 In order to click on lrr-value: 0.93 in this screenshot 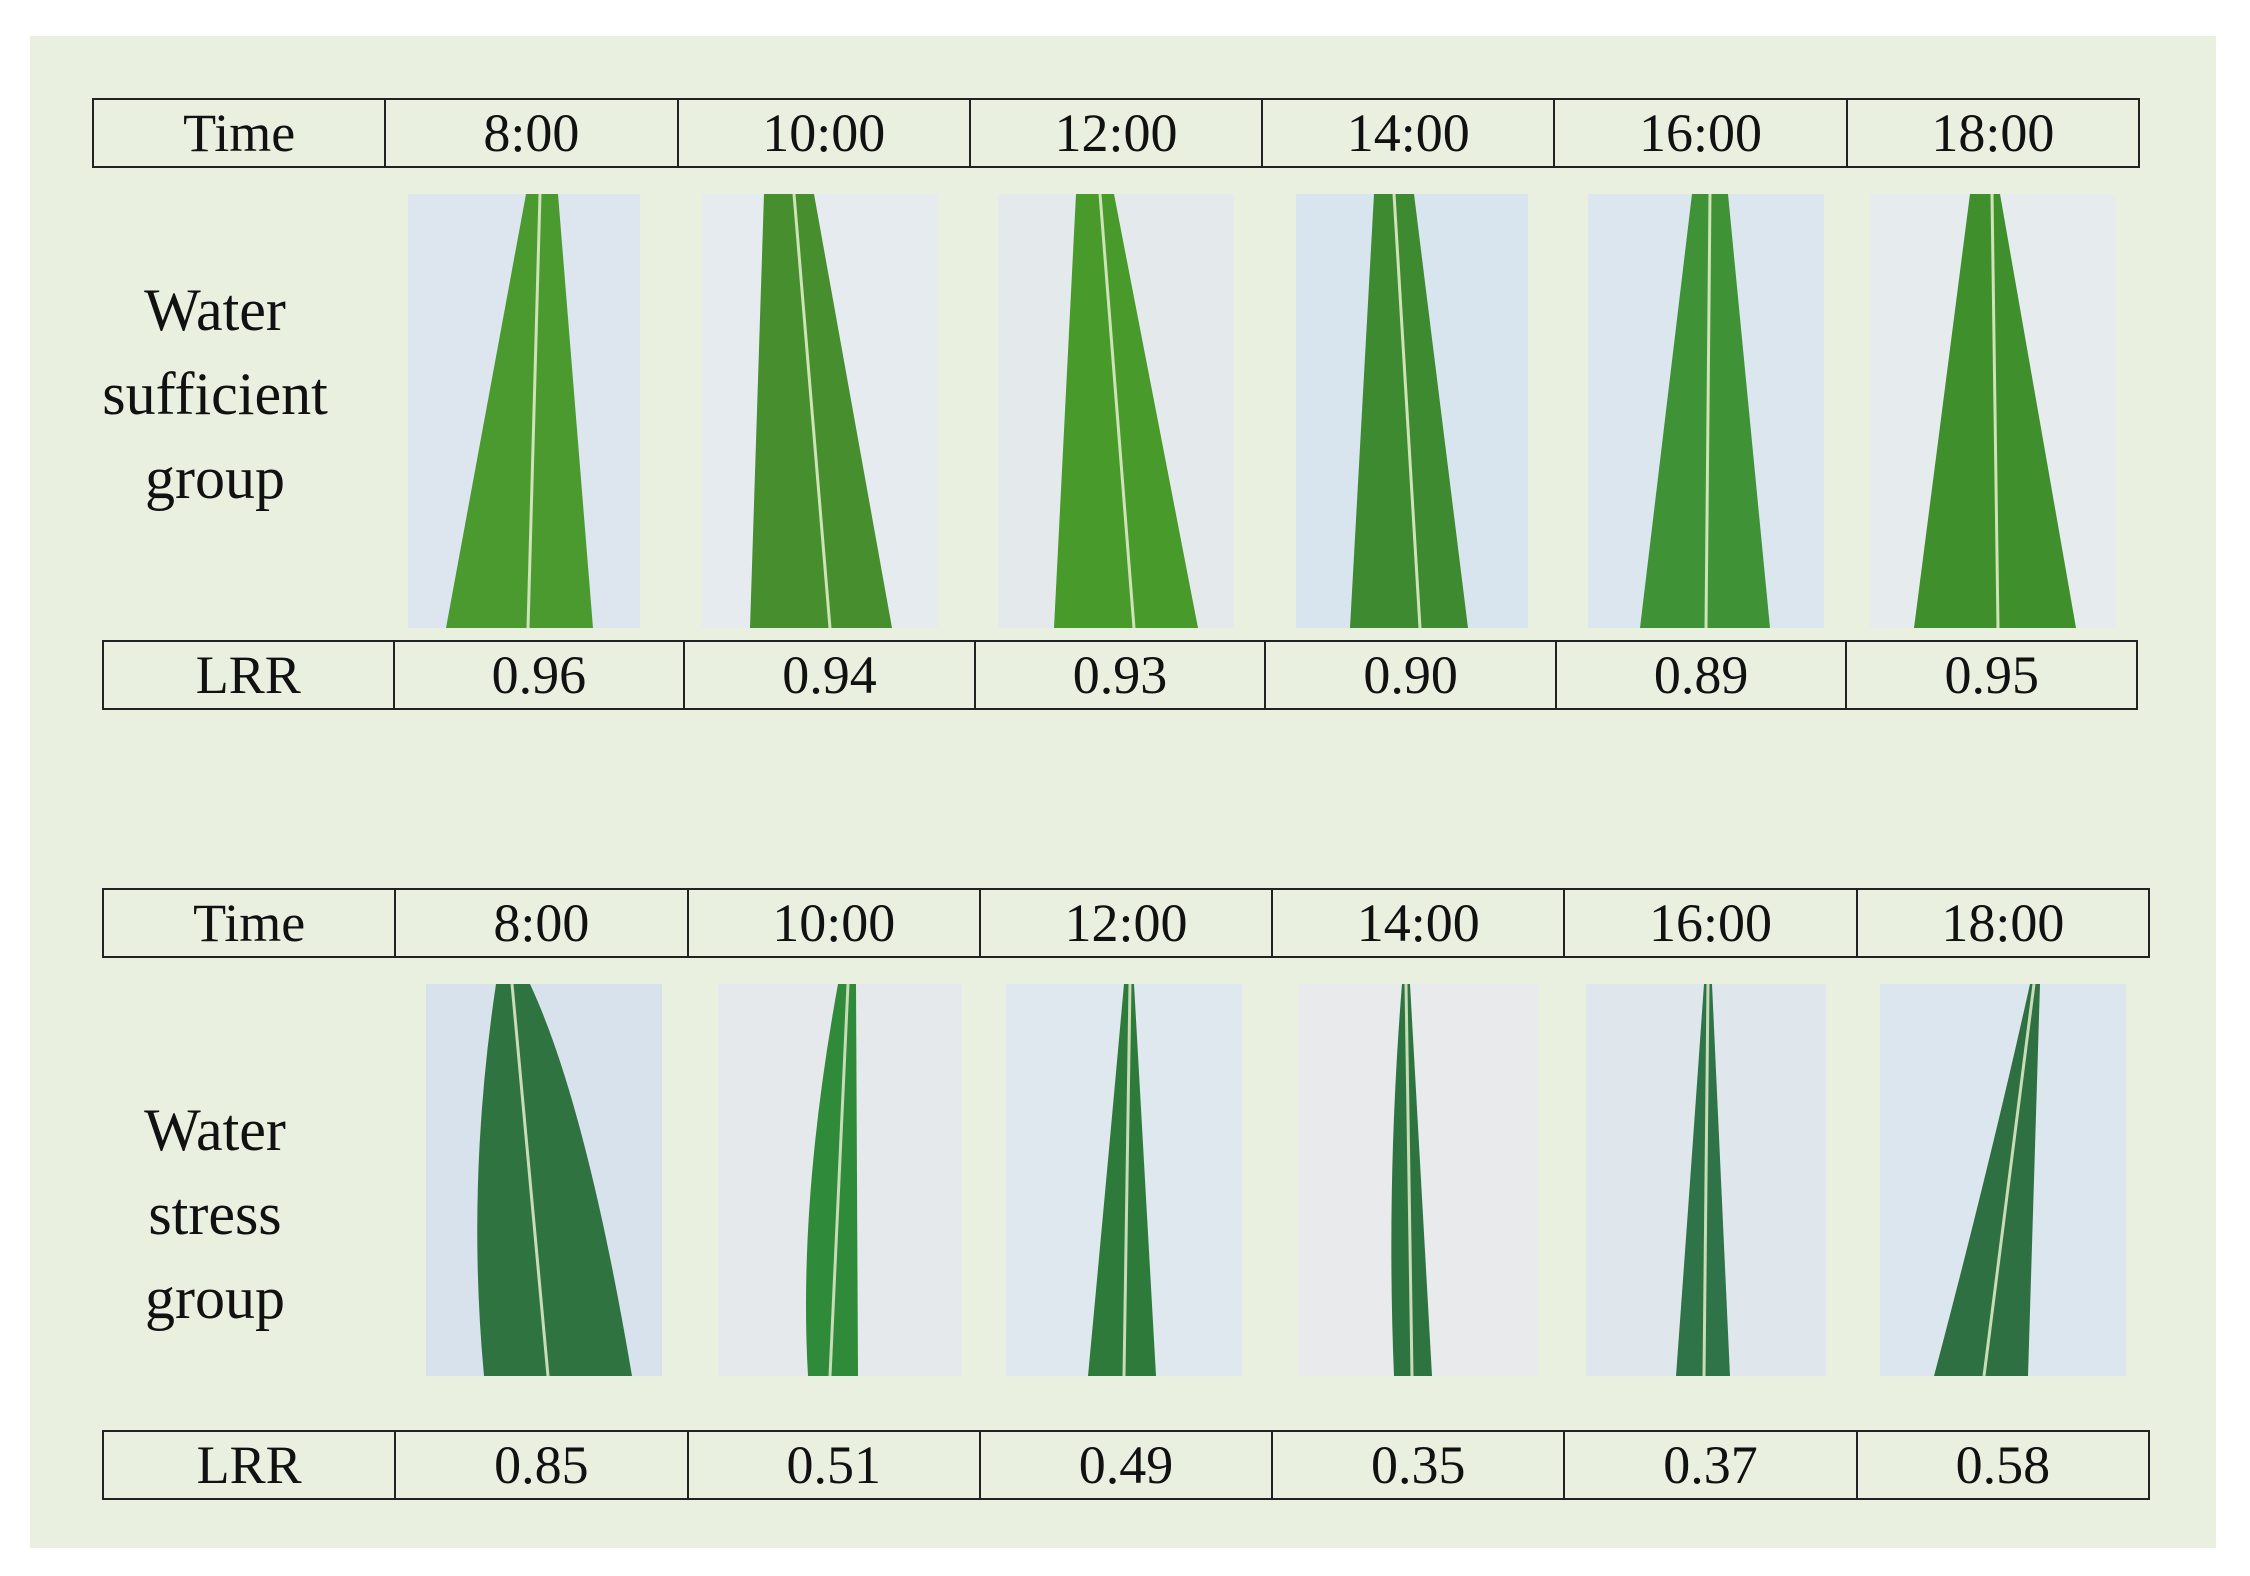, I will do `click(1119, 675)`.